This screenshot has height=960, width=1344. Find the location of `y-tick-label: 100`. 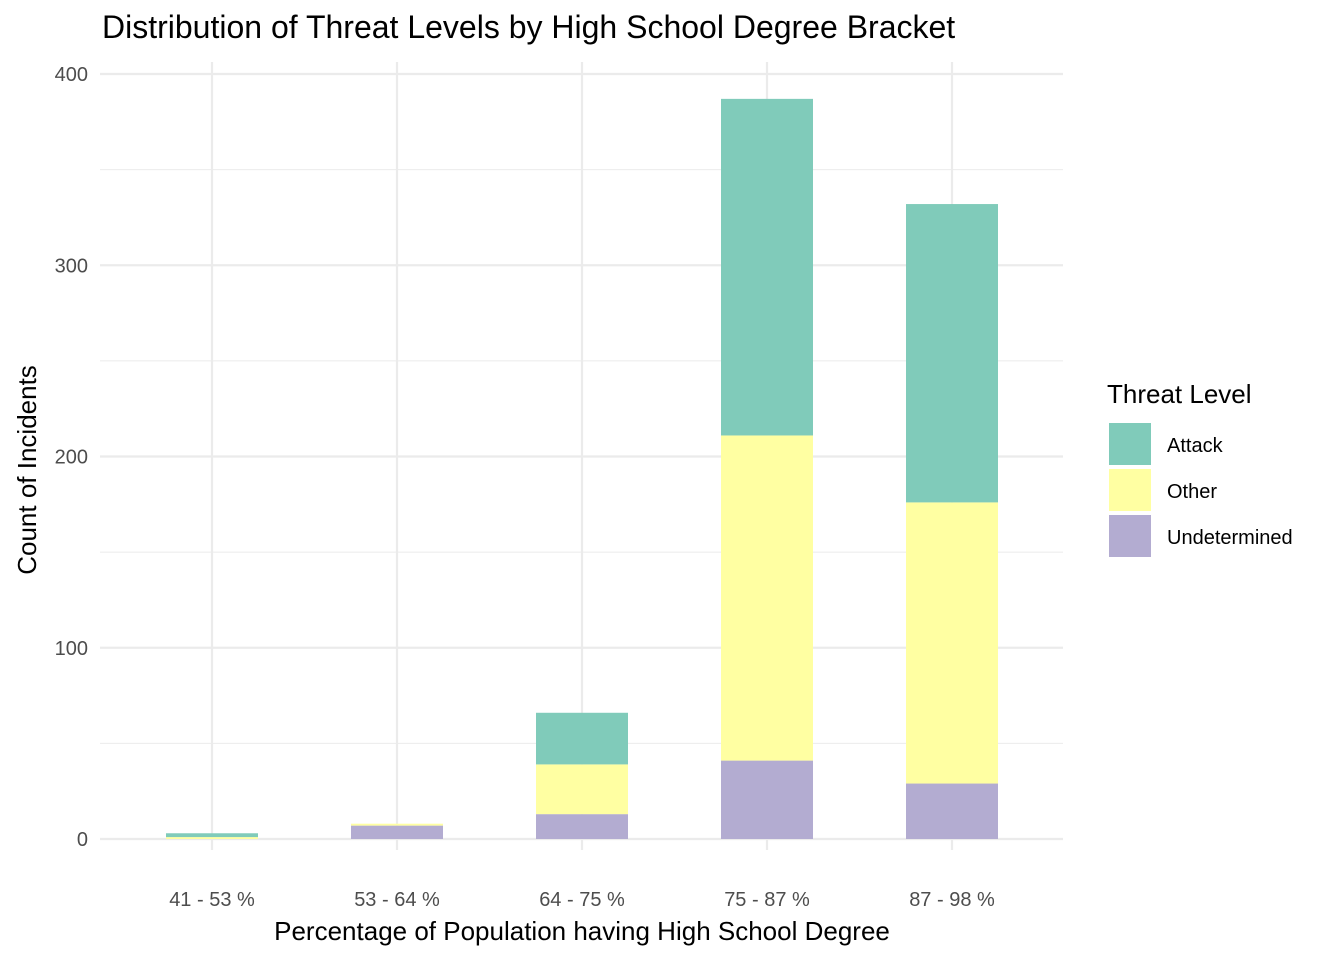

y-tick-label: 100 is located at coordinates (71, 649).